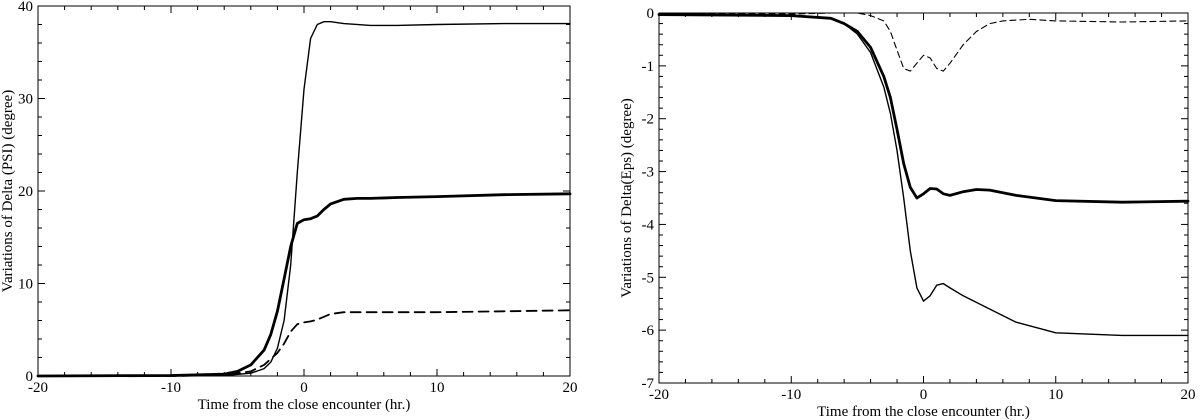  Describe the element at coordinates (627, 198) in the screenshot. I see `y-axis-label: Variations of Delta(Eps) (degree)` at that location.